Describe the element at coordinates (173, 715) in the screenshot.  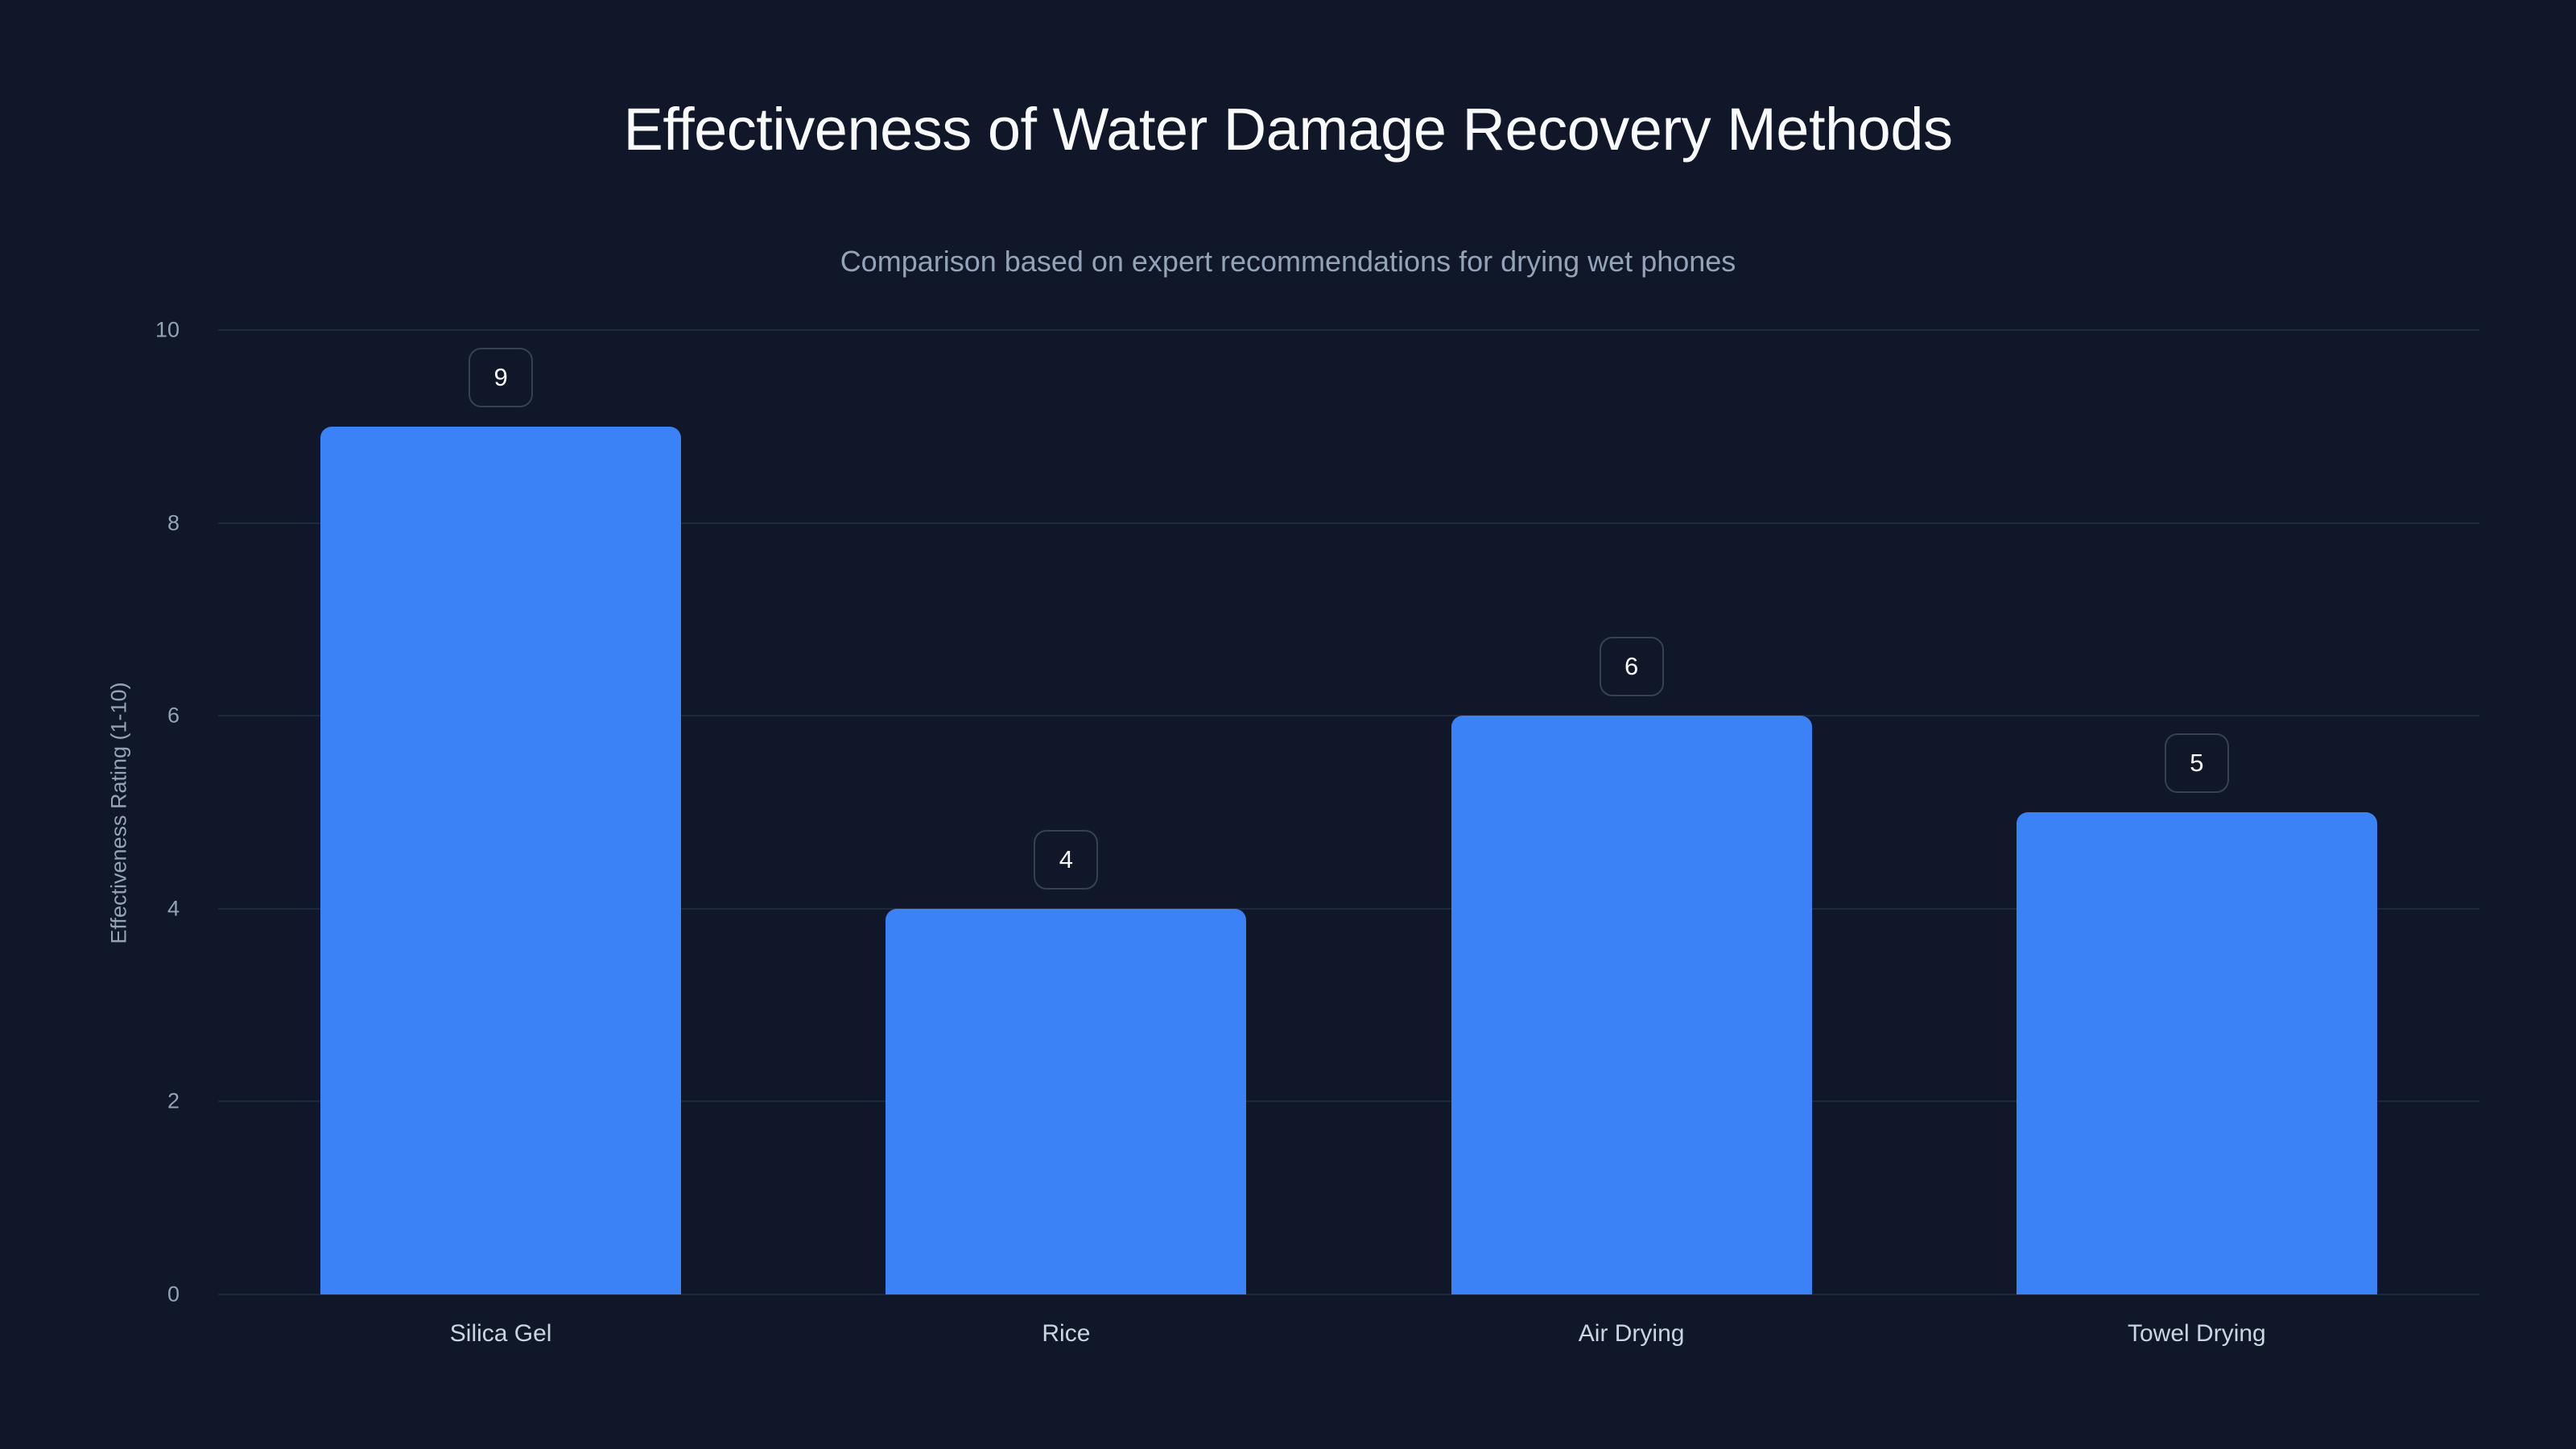
I see `y-tick-label: 6` at that location.